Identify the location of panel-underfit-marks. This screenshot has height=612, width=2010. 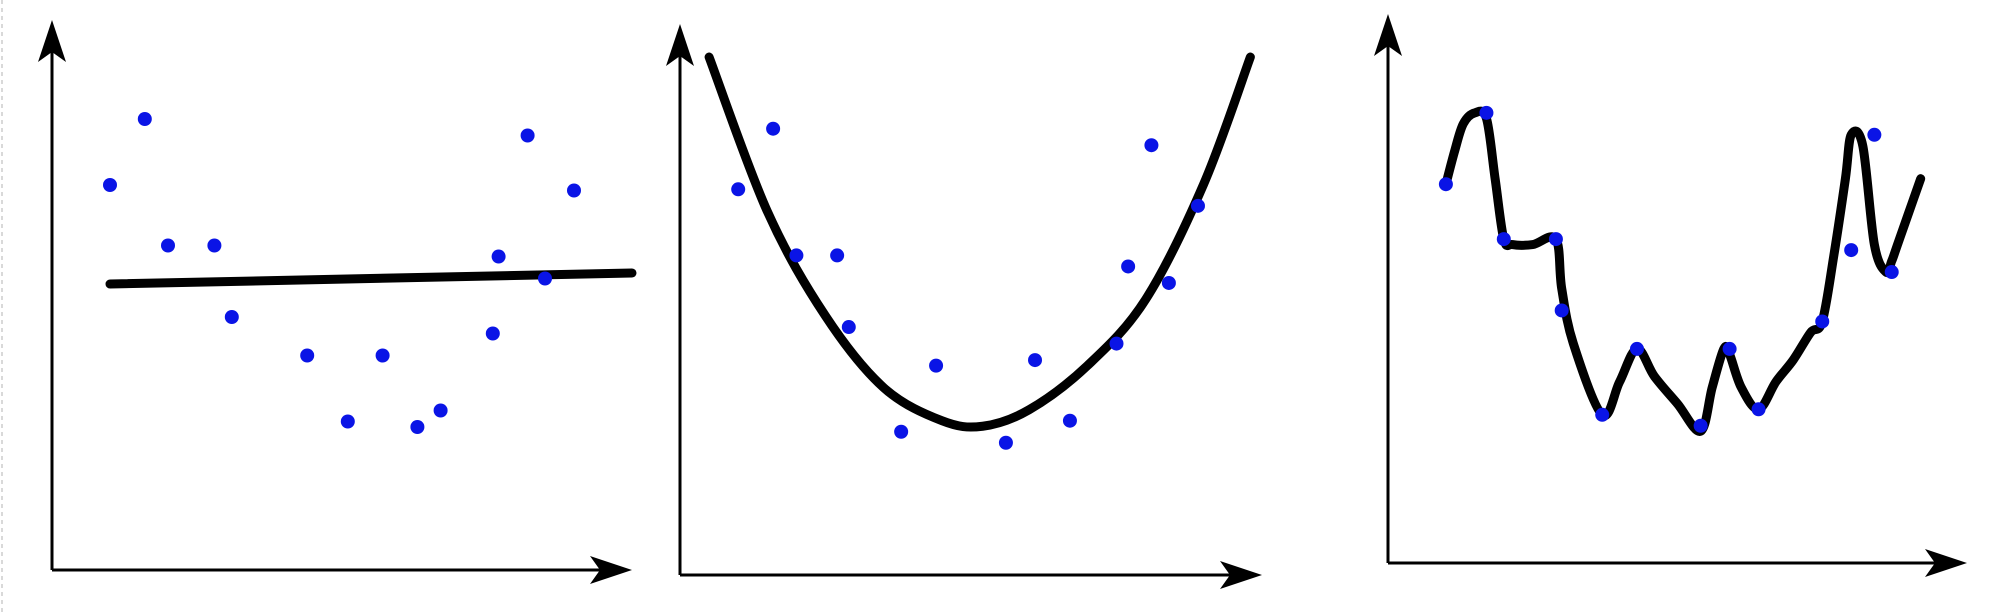
(370, 273).